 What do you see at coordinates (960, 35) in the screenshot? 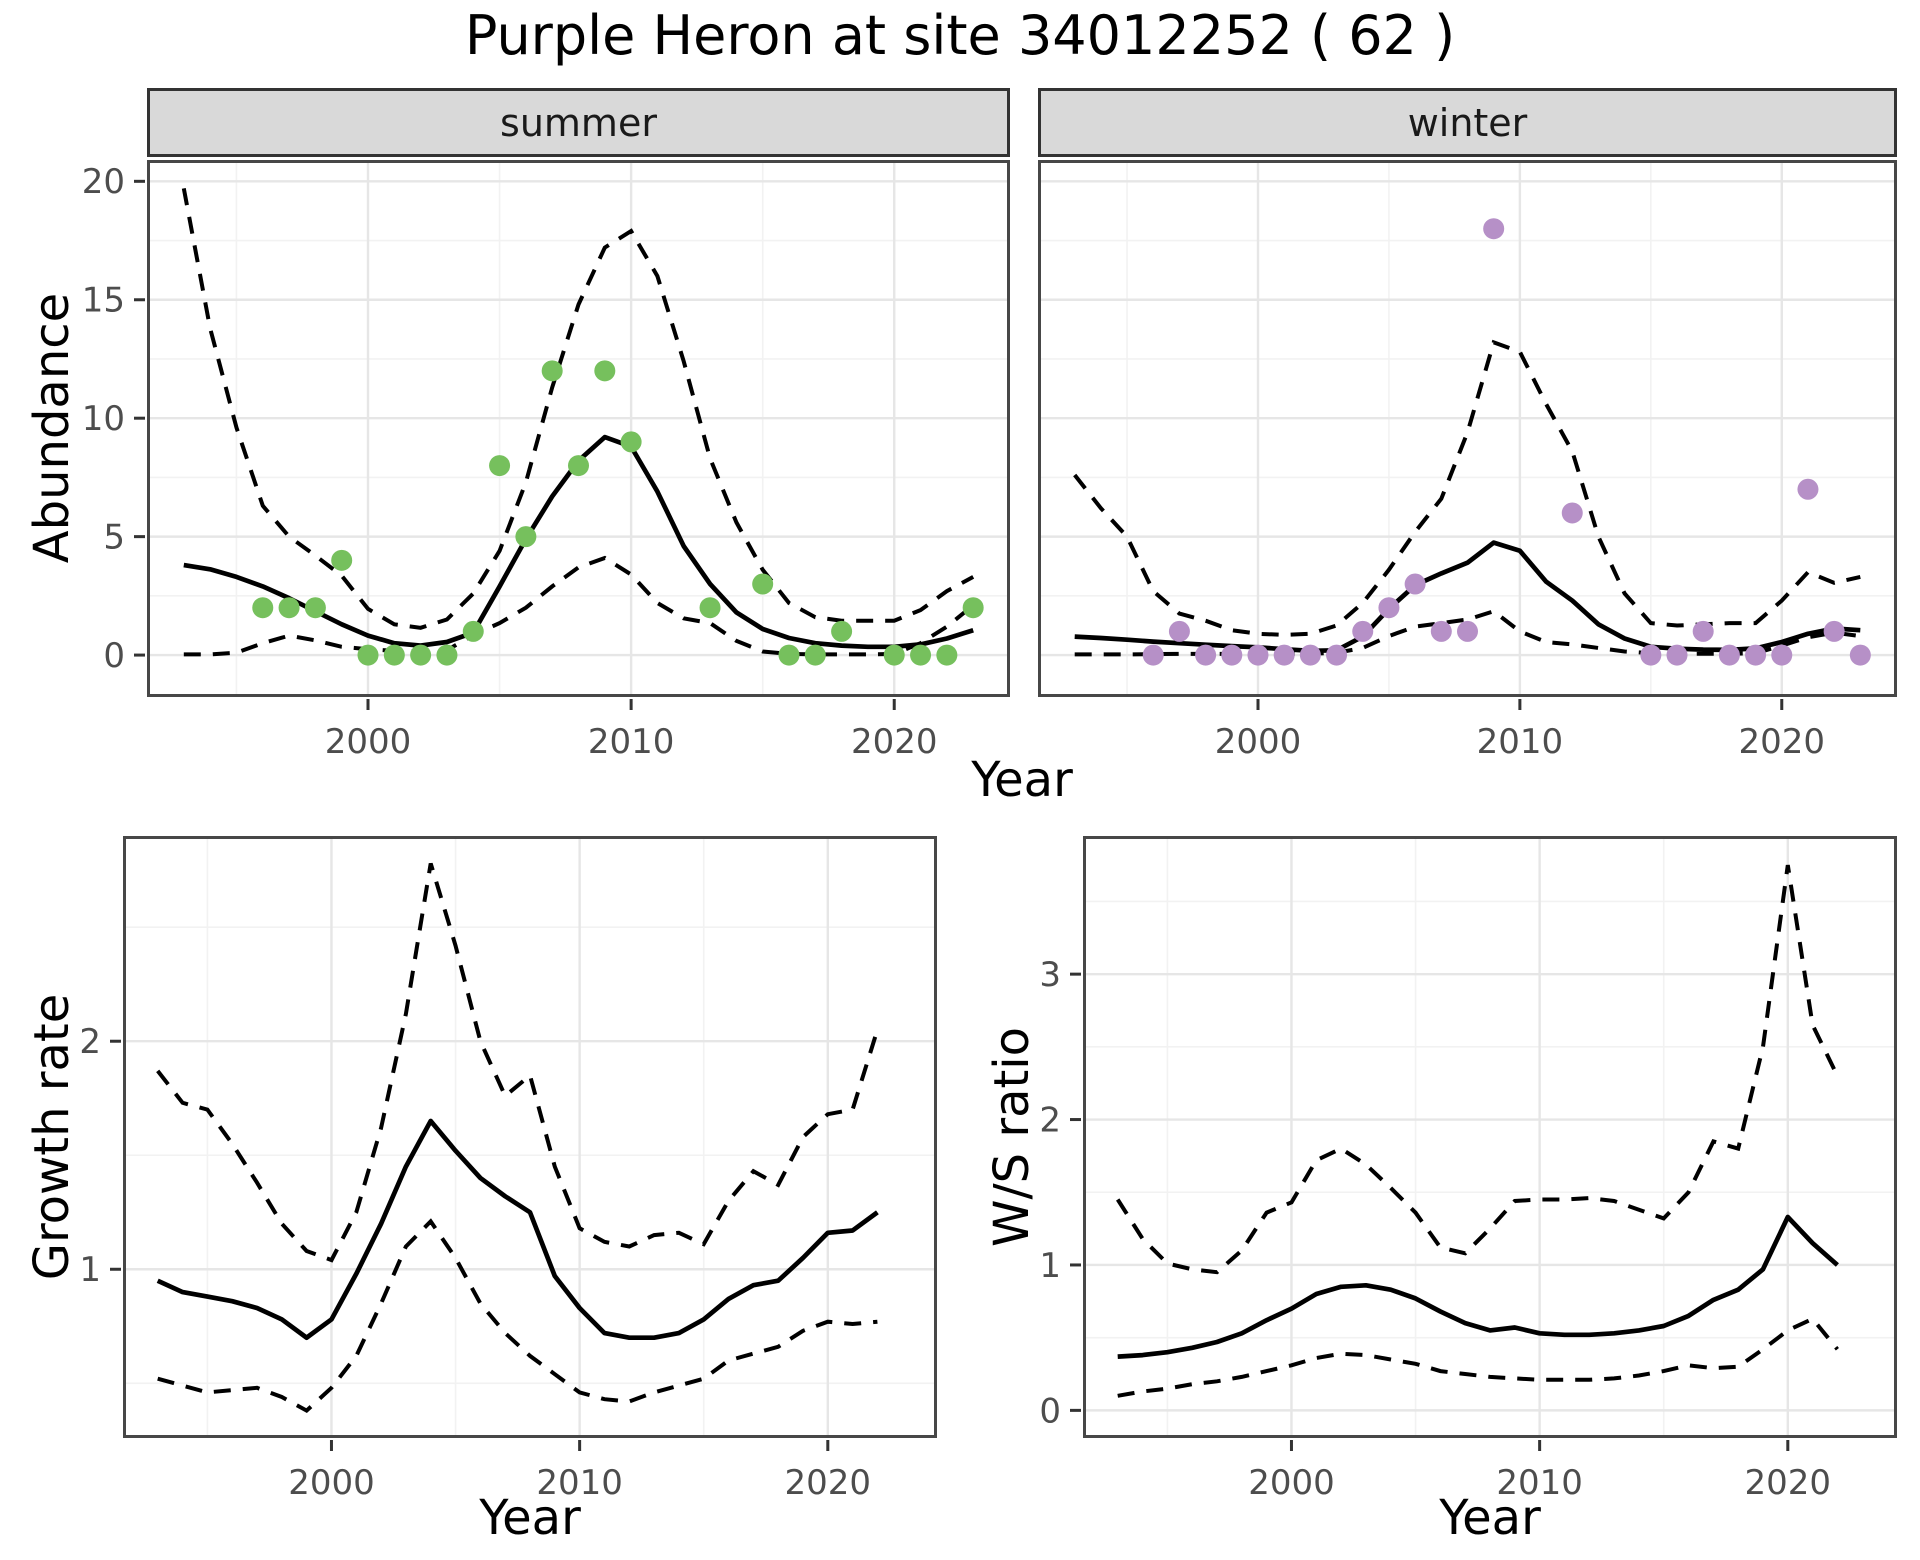
I see `plot-title: Purple Heron at site 34012252 ( 62 )` at bounding box center [960, 35].